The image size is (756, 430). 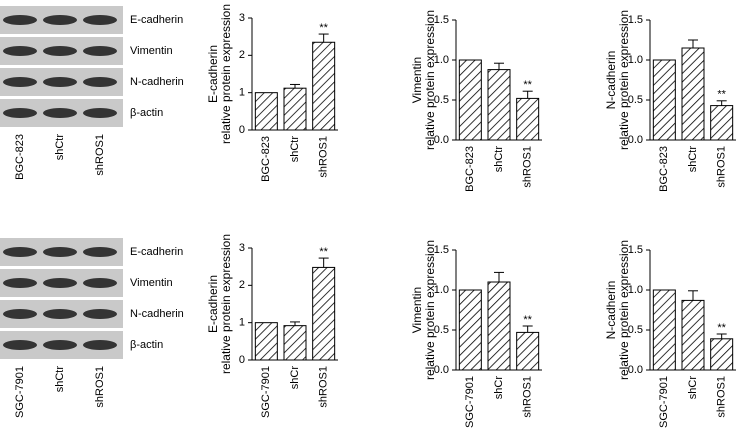 What do you see at coordinates (20, 392) in the screenshot?
I see `sample-label: SGC-7901` at bounding box center [20, 392].